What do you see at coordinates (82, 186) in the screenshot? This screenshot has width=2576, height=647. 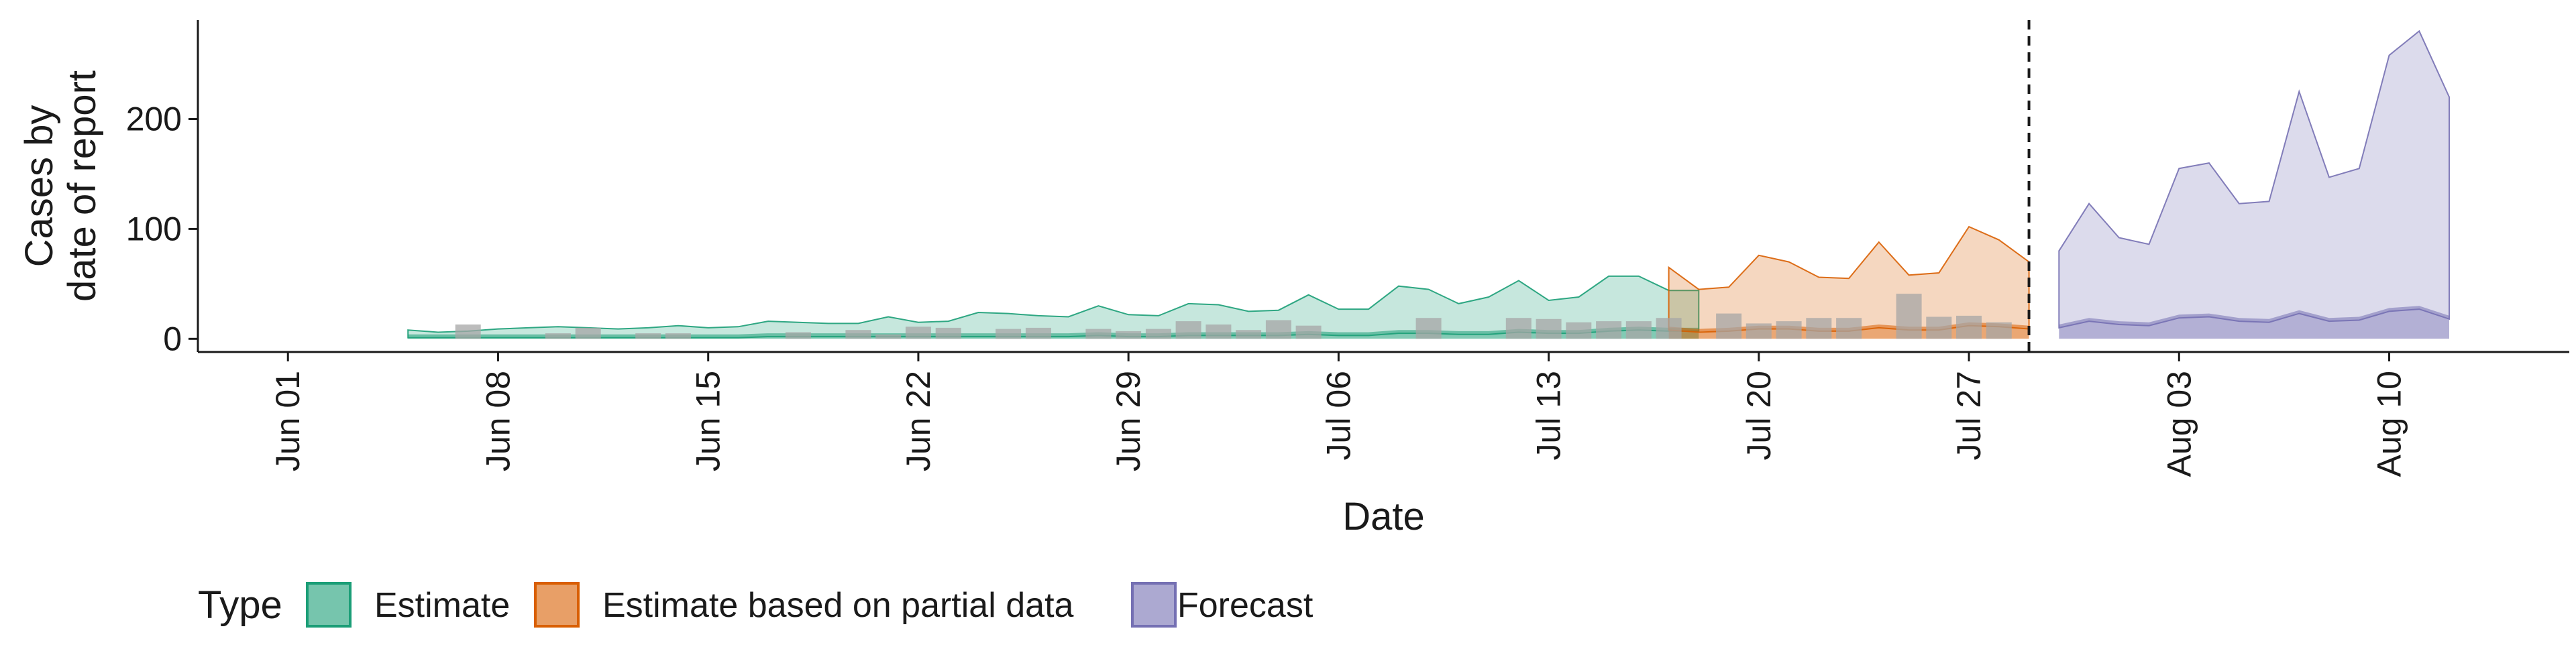 I see `y-axis-title-line-2: date of report` at bounding box center [82, 186].